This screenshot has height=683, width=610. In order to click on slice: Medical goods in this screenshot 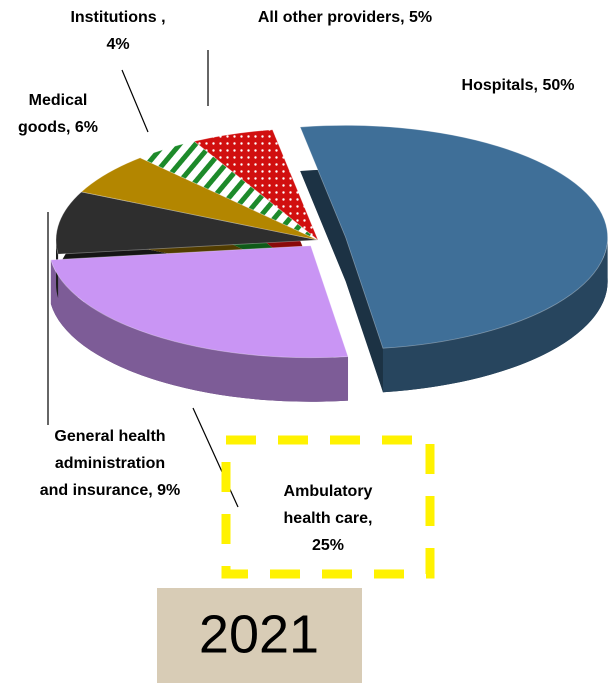, I will do `click(199, 199)`.